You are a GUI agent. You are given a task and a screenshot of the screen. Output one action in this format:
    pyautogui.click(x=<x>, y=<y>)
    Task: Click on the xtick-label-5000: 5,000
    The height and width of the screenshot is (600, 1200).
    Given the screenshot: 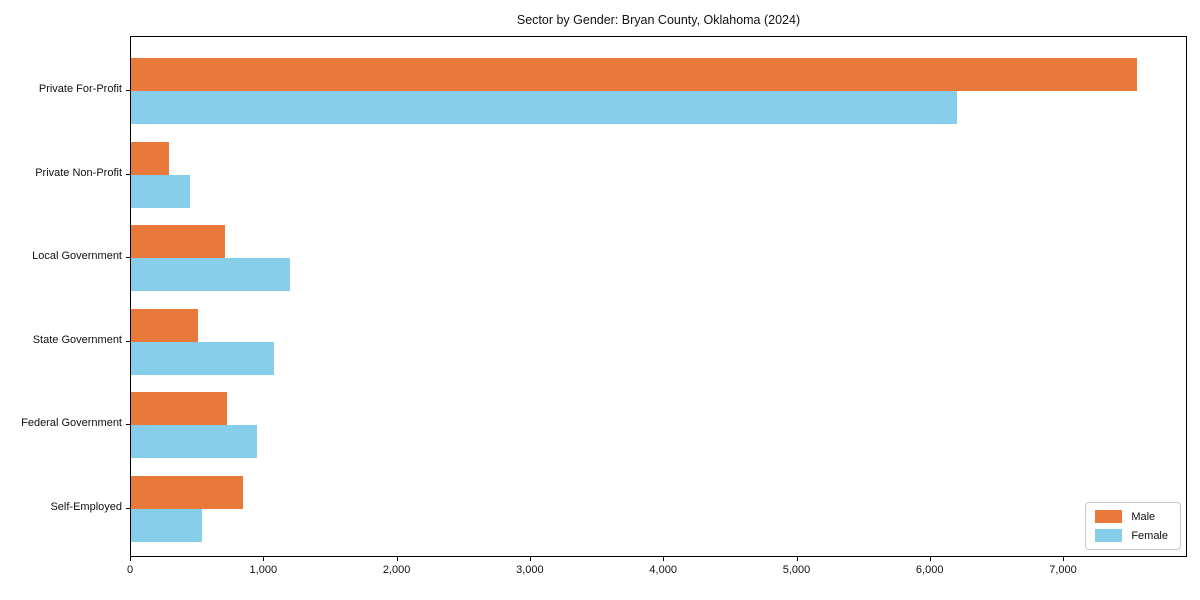 What is the action you would take?
    pyautogui.click(x=796, y=570)
    